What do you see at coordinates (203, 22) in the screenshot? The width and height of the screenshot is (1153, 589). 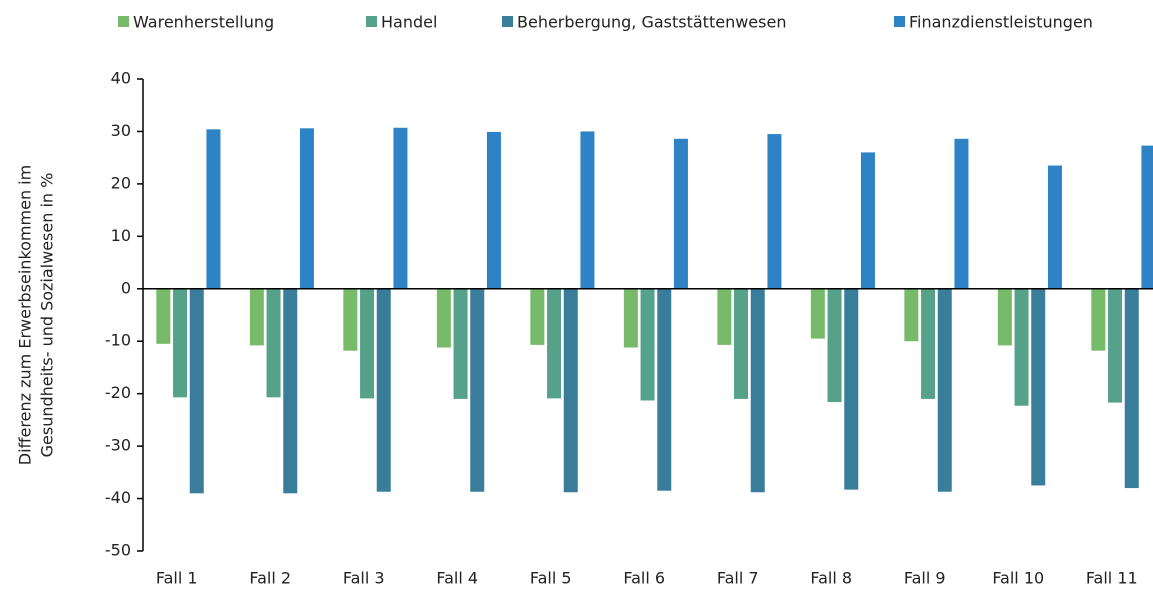 I see `legend-label: Warenherstellung` at bounding box center [203, 22].